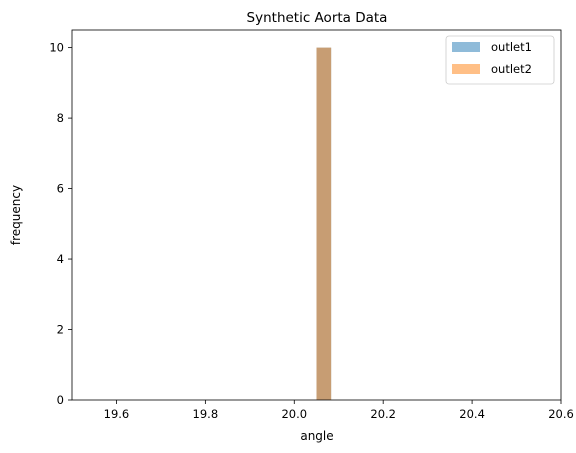  I want to click on x-axis-label: angle, so click(316, 436).